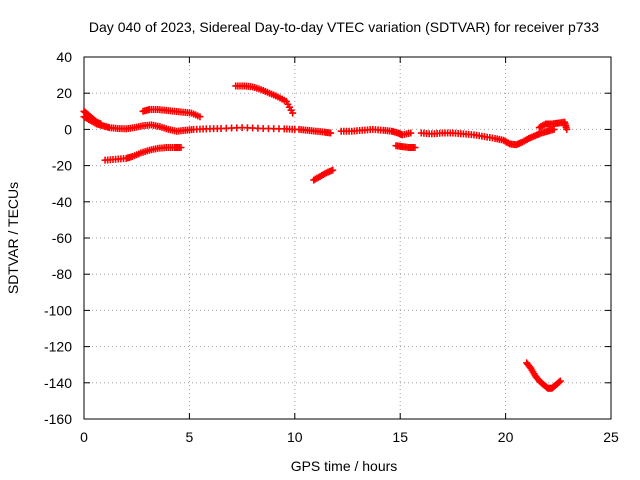 The image size is (640, 480). What do you see at coordinates (58, 383) in the screenshot?
I see `y-tick-label: -140` at bounding box center [58, 383].